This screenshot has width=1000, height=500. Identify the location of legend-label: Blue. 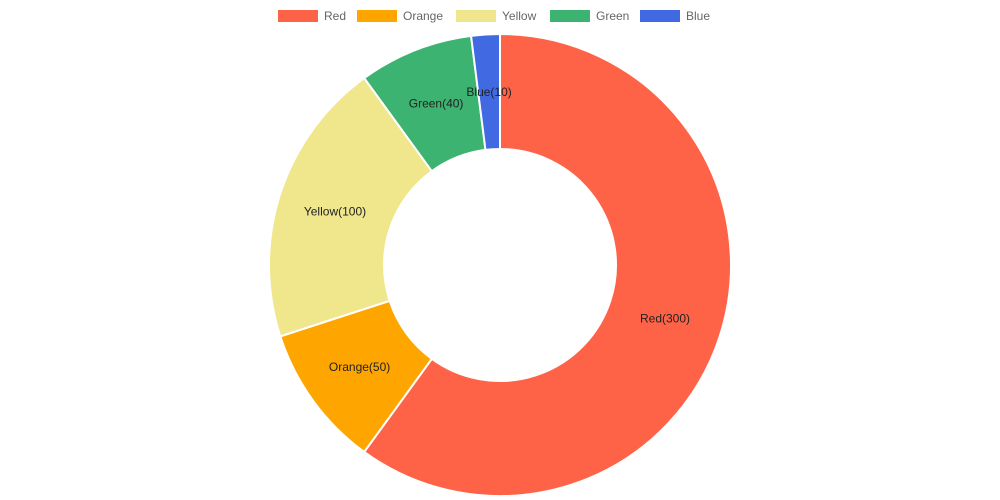
(698, 16).